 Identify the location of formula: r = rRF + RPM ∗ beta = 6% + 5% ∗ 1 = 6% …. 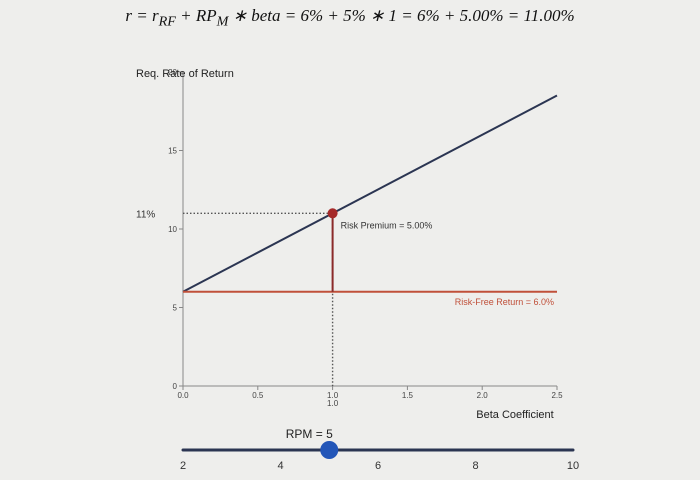
(350, 18).